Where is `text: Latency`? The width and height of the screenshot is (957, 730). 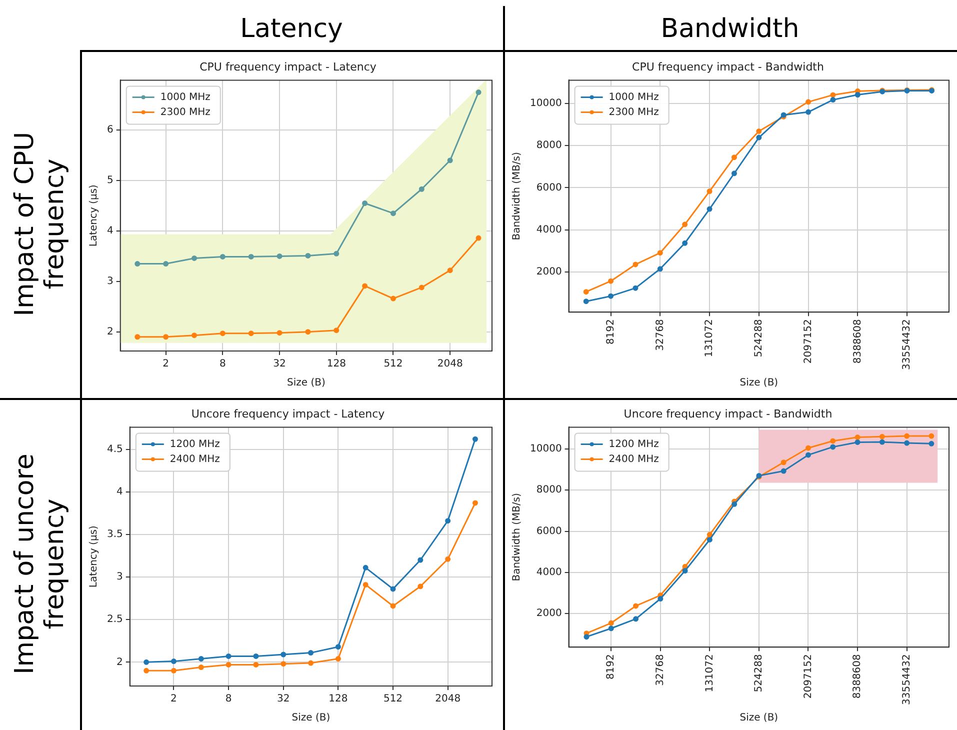 text: Latency is located at coordinates (291, 29).